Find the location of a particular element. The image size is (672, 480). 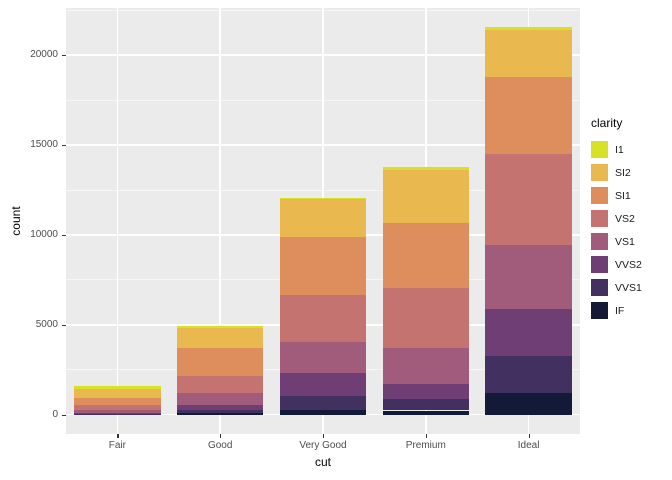

legend-key-label: VS1 is located at coordinates (625, 241).